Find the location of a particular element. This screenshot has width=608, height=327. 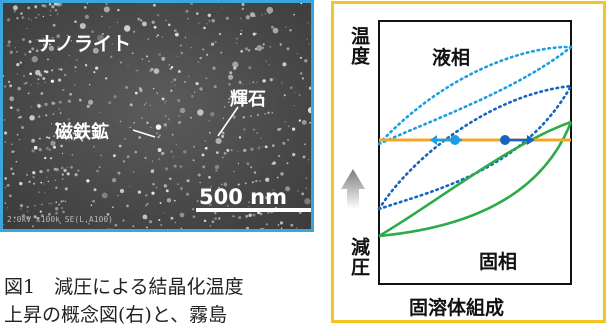

liquidus-upper-curve is located at coordinates (475, 95).